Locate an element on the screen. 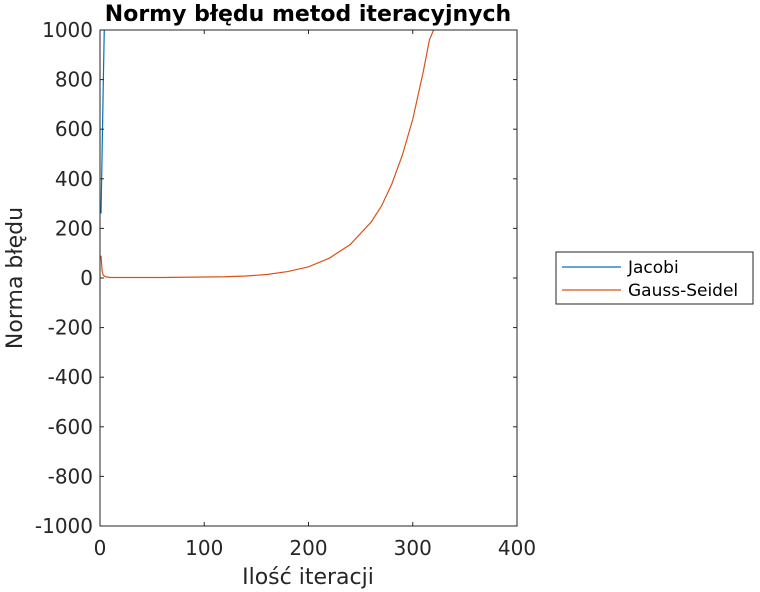 The width and height of the screenshot is (760, 592). legend-label-gauss-seidel: Gauss-Seidel is located at coordinates (683, 291).